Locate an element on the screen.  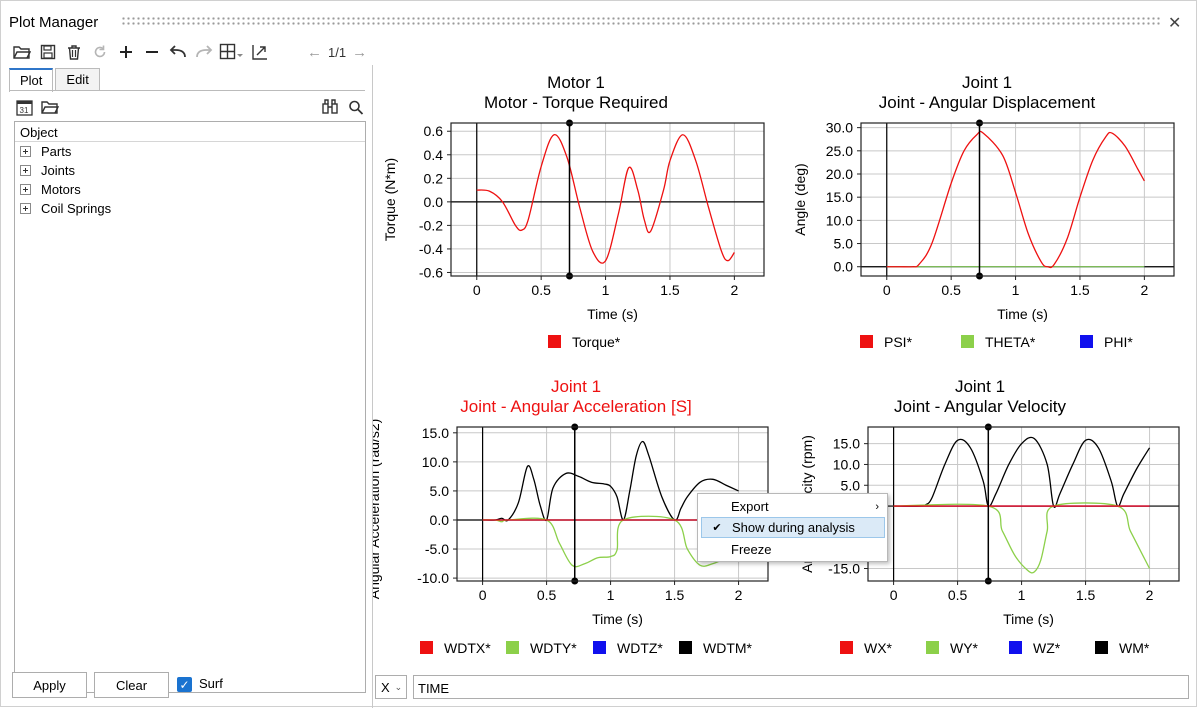
calendar-icon: 31 is located at coordinates (25, 108).